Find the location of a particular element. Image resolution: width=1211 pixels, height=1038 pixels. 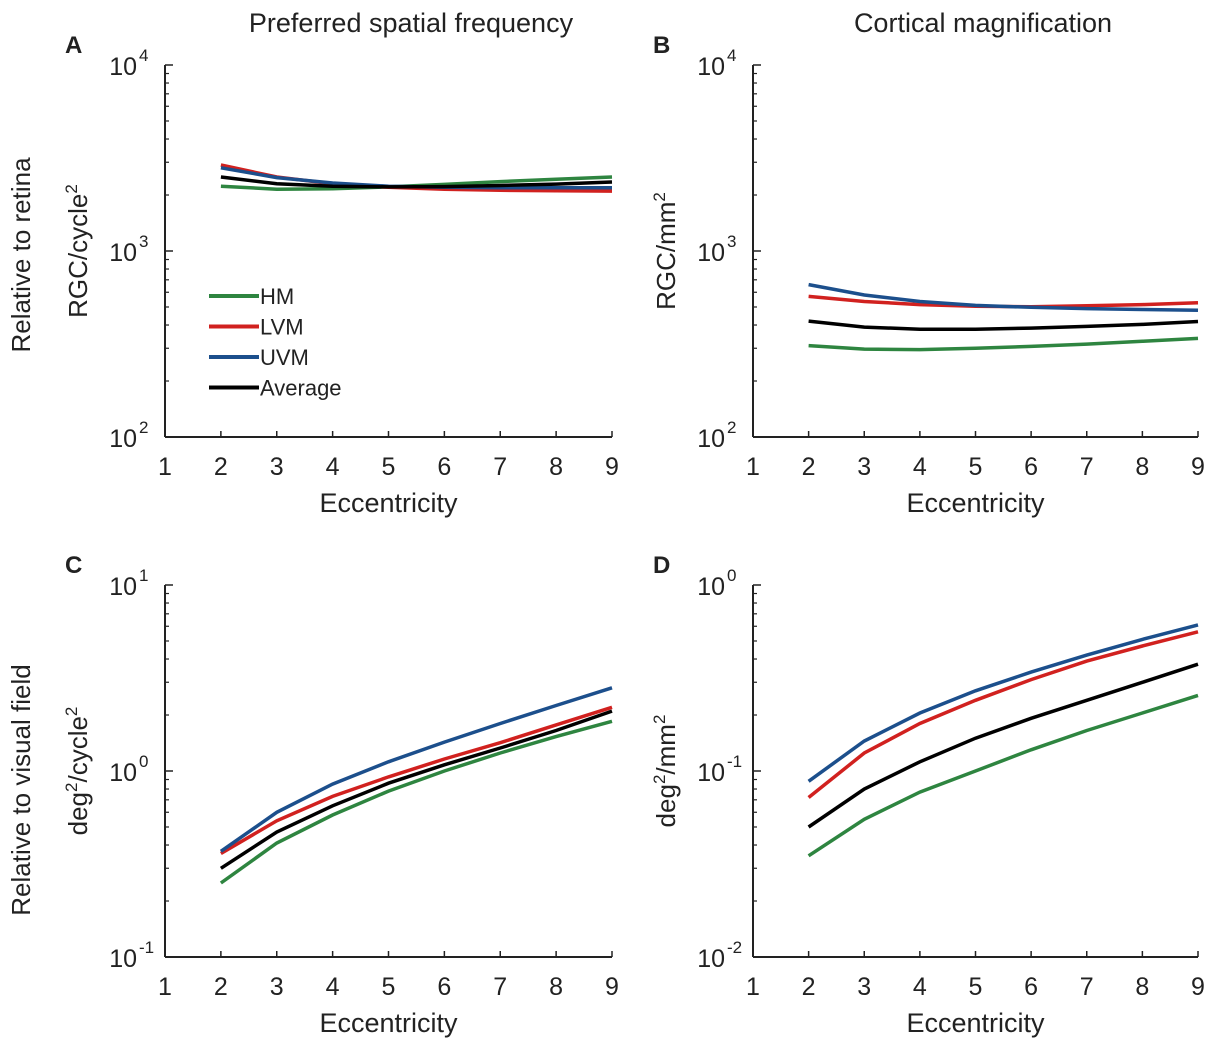

panel-label-d: D is located at coordinates (661, 565).